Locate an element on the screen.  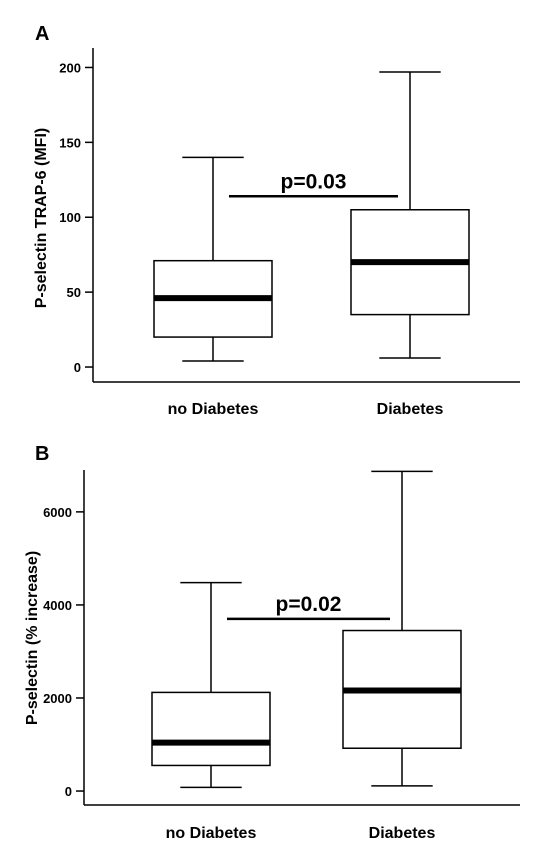
panel-a-categories: no Diabetes Diabetes is located at coordinates (306, 409).